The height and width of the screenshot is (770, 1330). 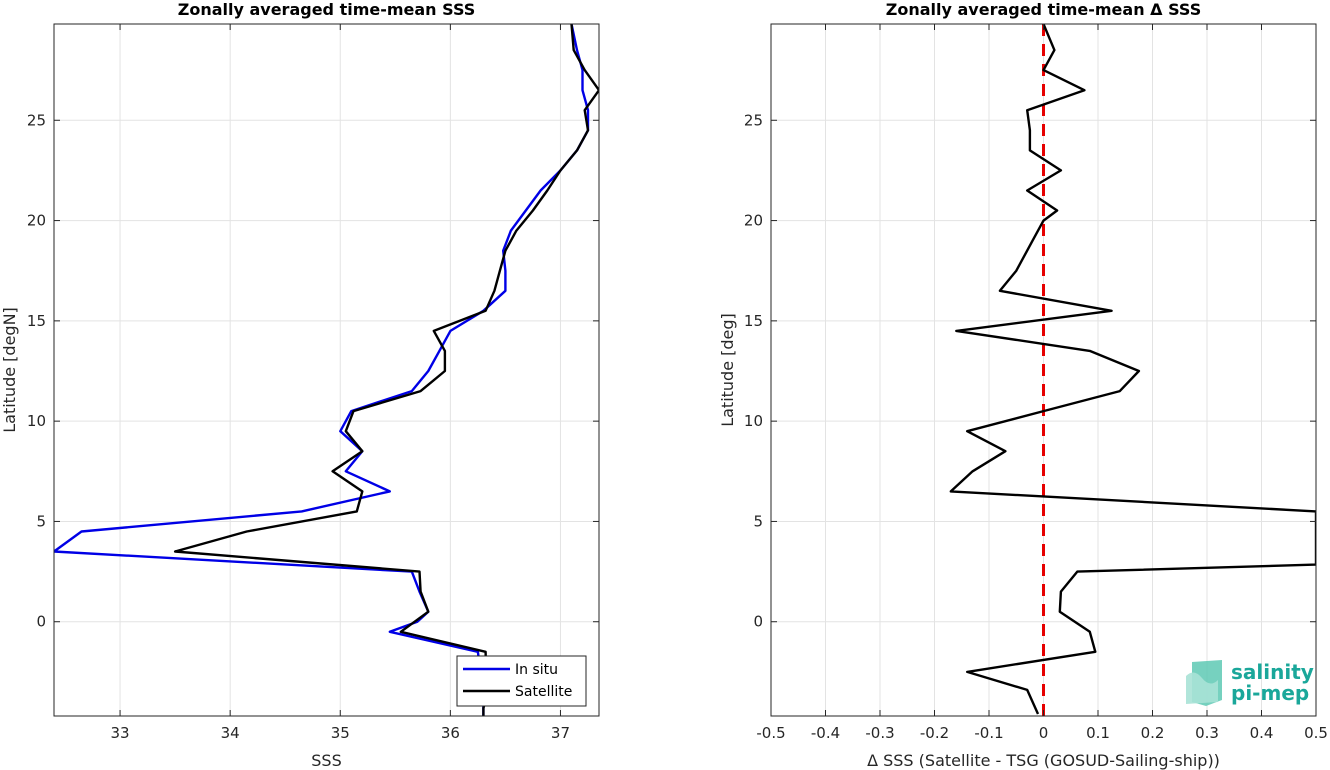 What do you see at coordinates (1262, 733) in the screenshot?
I see `x-tick-label: 0.4` at bounding box center [1262, 733].